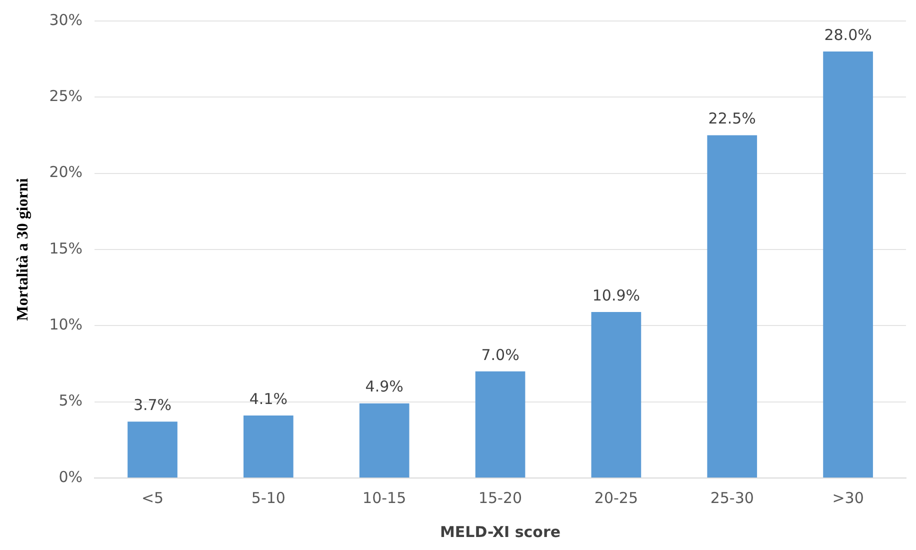 Image resolution: width=916 pixels, height=550 pixels. What do you see at coordinates (732, 119) in the screenshot?
I see `data-label: 22.5%` at bounding box center [732, 119].